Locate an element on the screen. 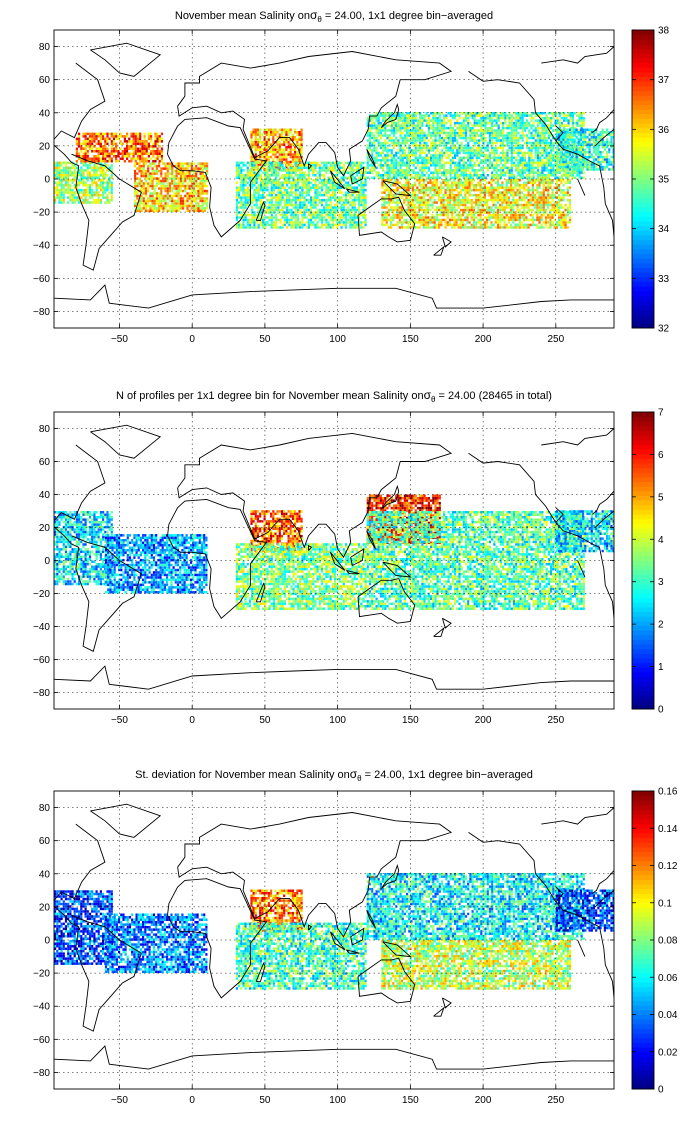 The image size is (696, 1140). colorbar-tick-label: 0.14 is located at coordinates (668, 829).